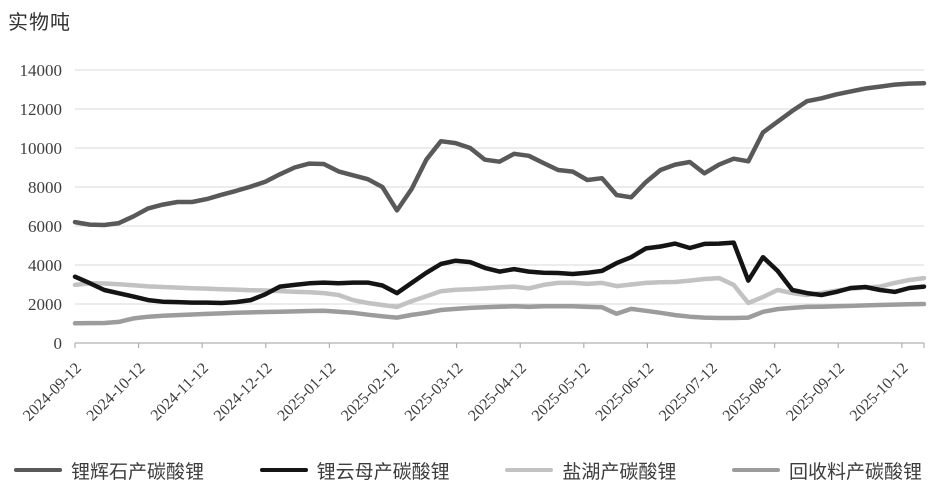 This screenshot has width=936, height=495. What do you see at coordinates (434, 392) in the screenshot?
I see `x-axis-tick-label: 2025-03-12` at bounding box center [434, 392].